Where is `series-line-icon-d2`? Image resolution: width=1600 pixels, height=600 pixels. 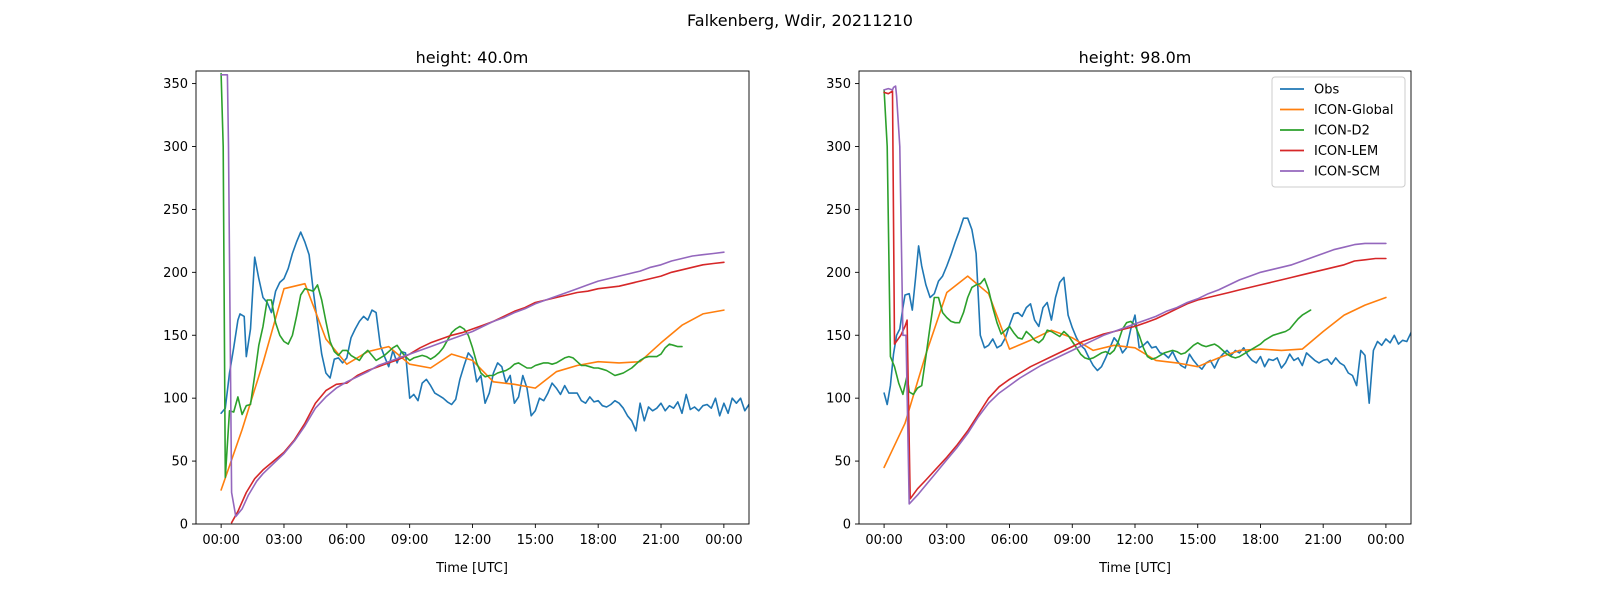
series-line-icon-d2 is located at coordinates (1097, 242).